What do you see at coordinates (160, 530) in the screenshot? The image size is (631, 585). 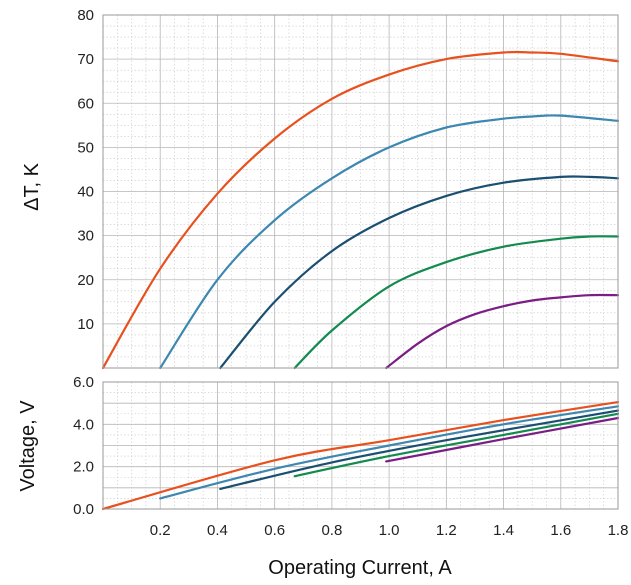 I see `x-tick-label: 0.2` at bounding box center [160, 530].